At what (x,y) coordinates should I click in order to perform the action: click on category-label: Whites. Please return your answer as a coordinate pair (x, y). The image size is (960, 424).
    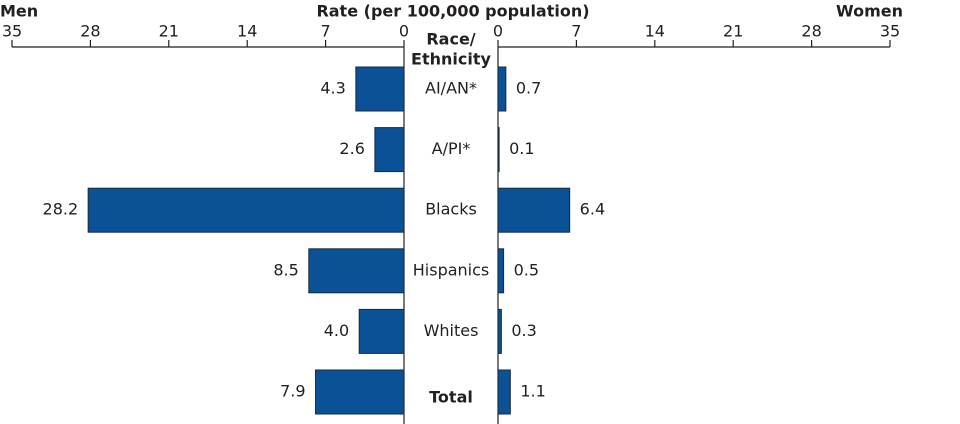
    Looking at the image, I should click on (451, 330).